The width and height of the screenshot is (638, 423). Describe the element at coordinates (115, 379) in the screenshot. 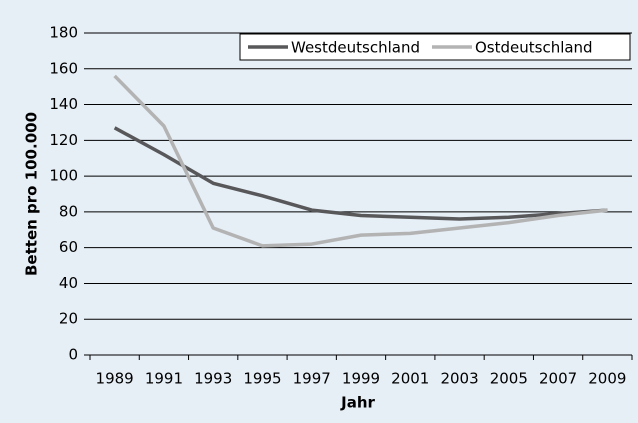

I see `x-tick-label: 1989` at that location.